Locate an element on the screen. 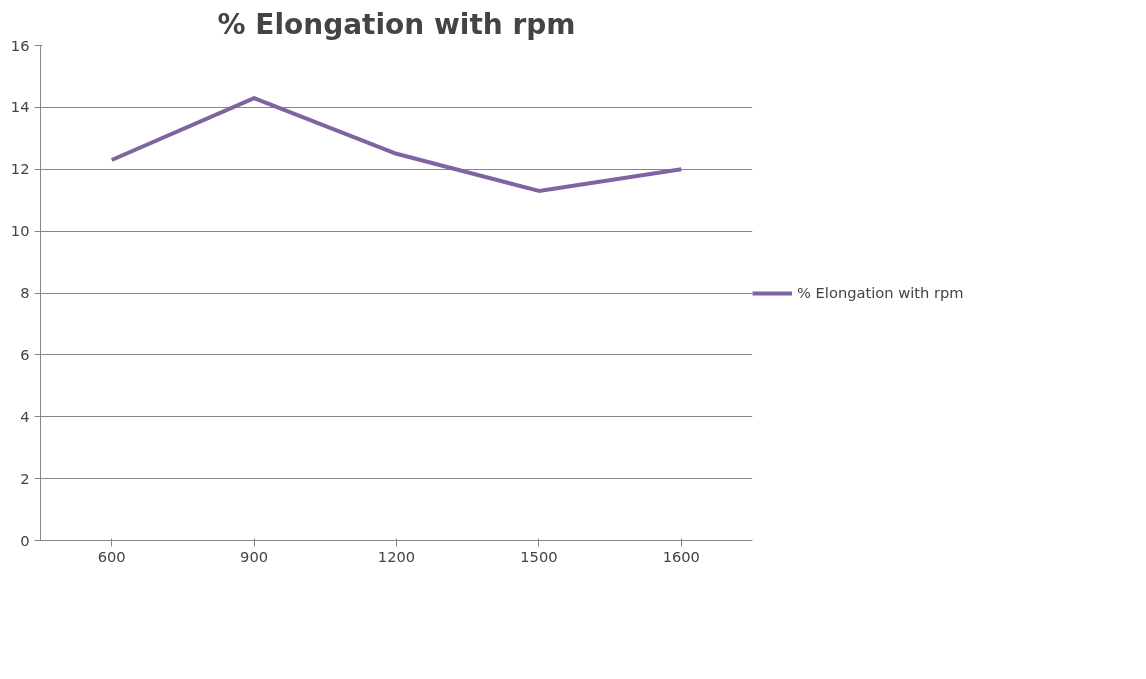 The height and width of the screenshot is (679, 1146). x-tick-label: 900 is located at coordinates (254, 556).